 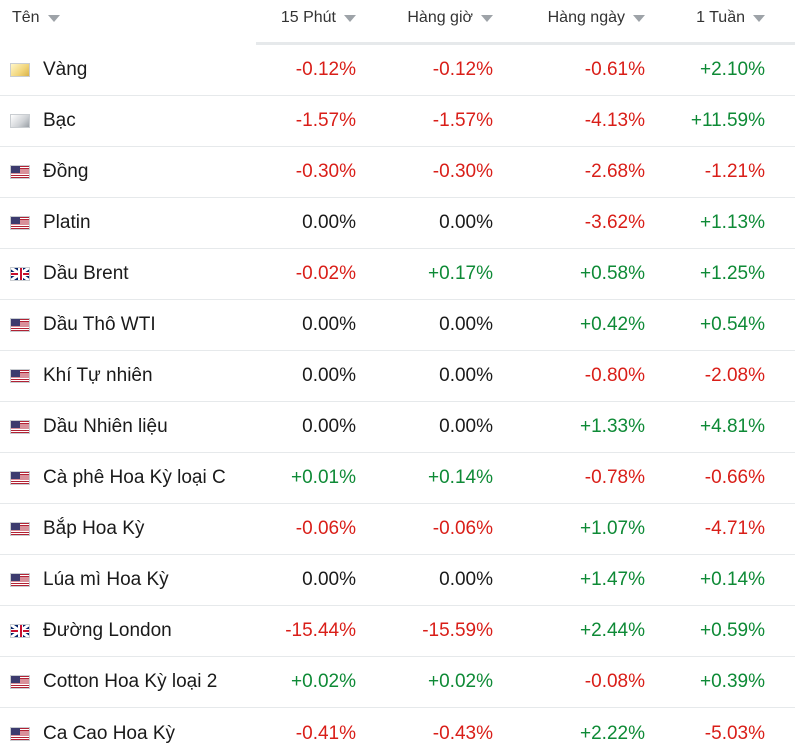 What do you see at coordinates (734, 528) in the screenshot?
I see `change-weekly-value: -4.71%` at bounding box center [734, 528].